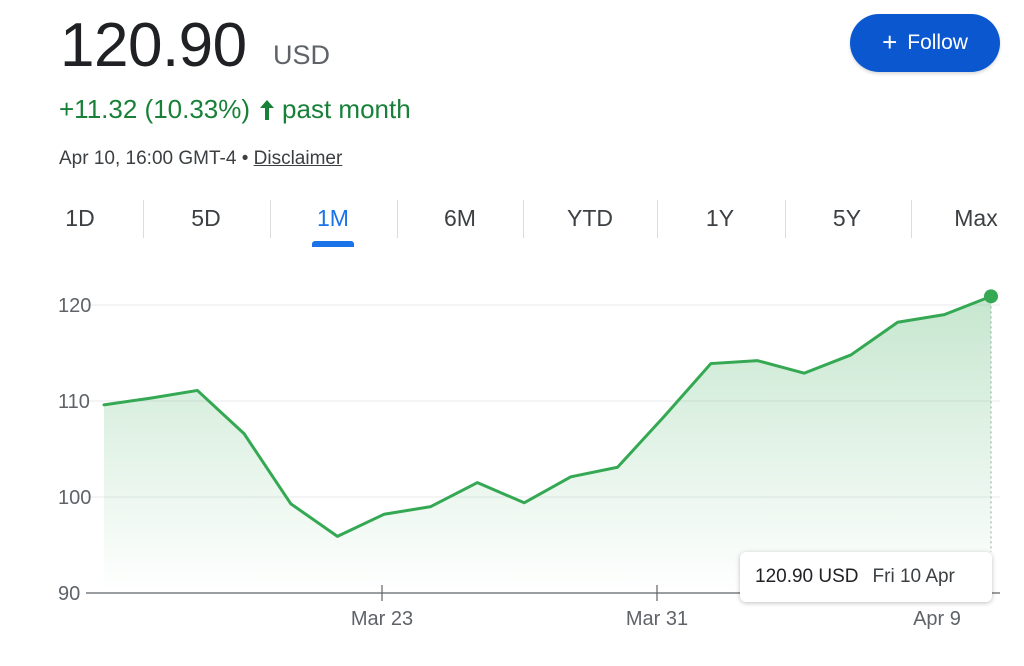 The width and height of the screenshot is (1024, 666). What do you see at coordinates (976, 218) in the screenshot?
I see `tab-max: Max` at bounding box center [976, 218].